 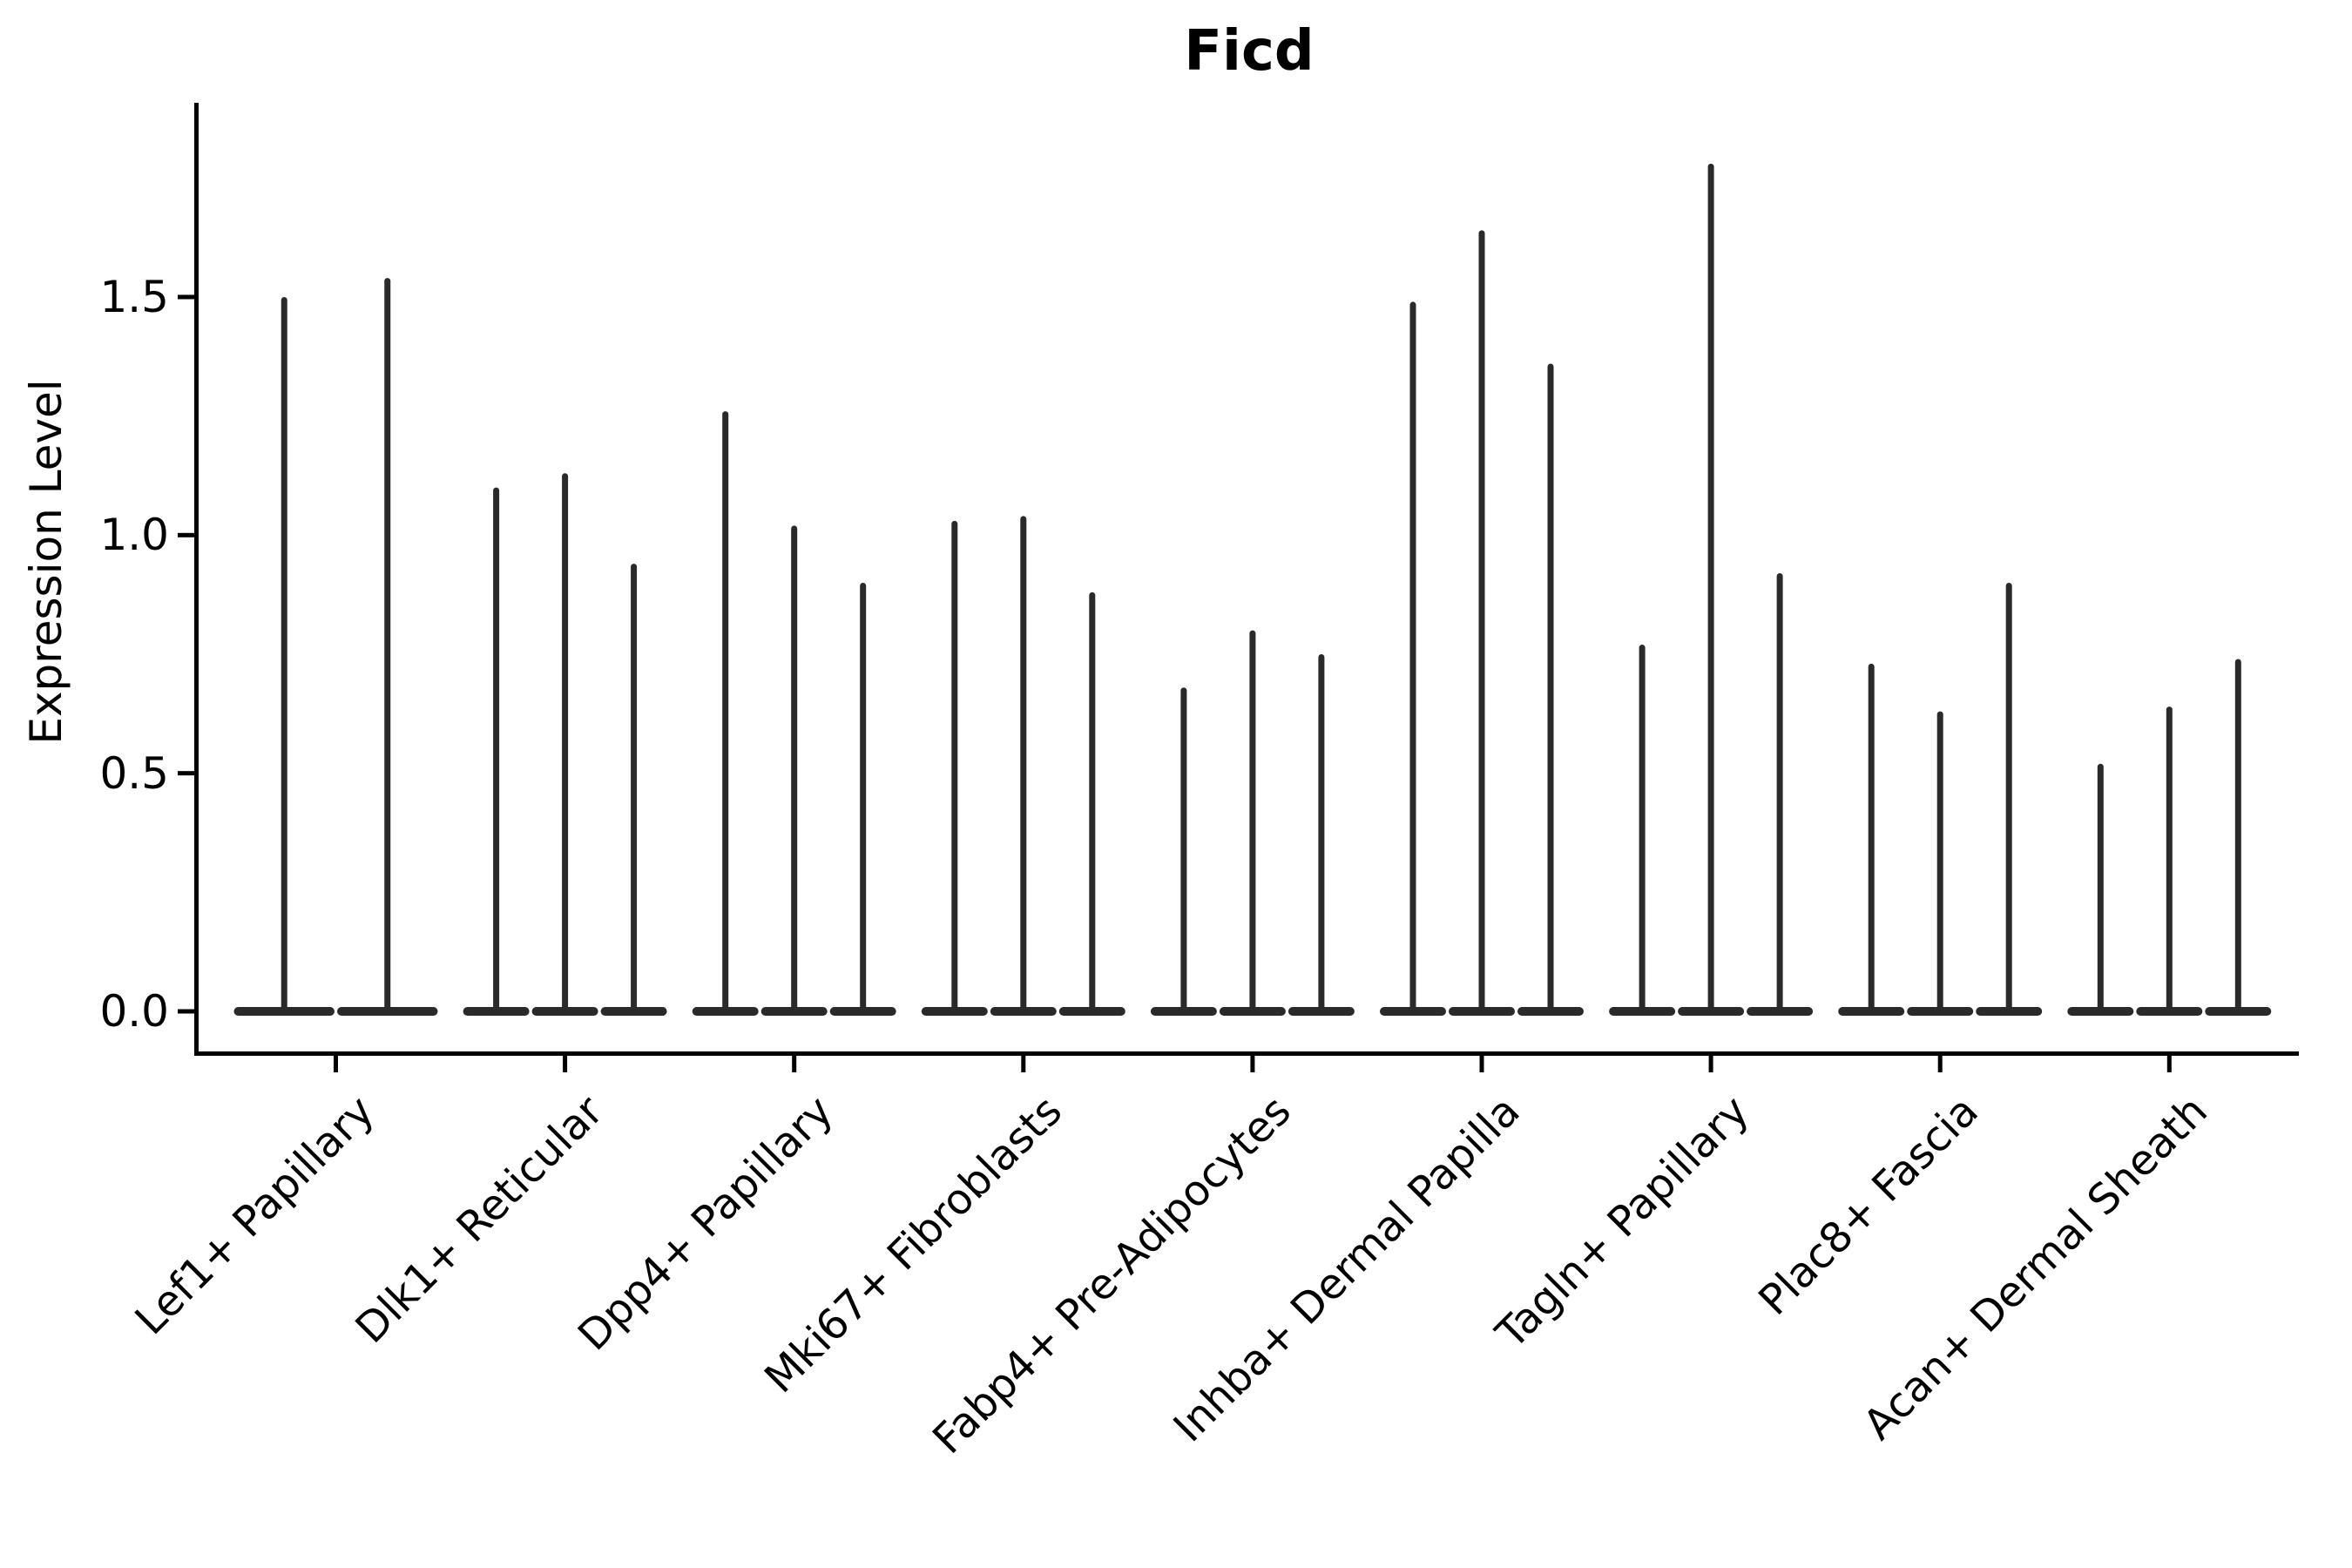 I want to click on y-axis-spine, so click(x=196, y=579).